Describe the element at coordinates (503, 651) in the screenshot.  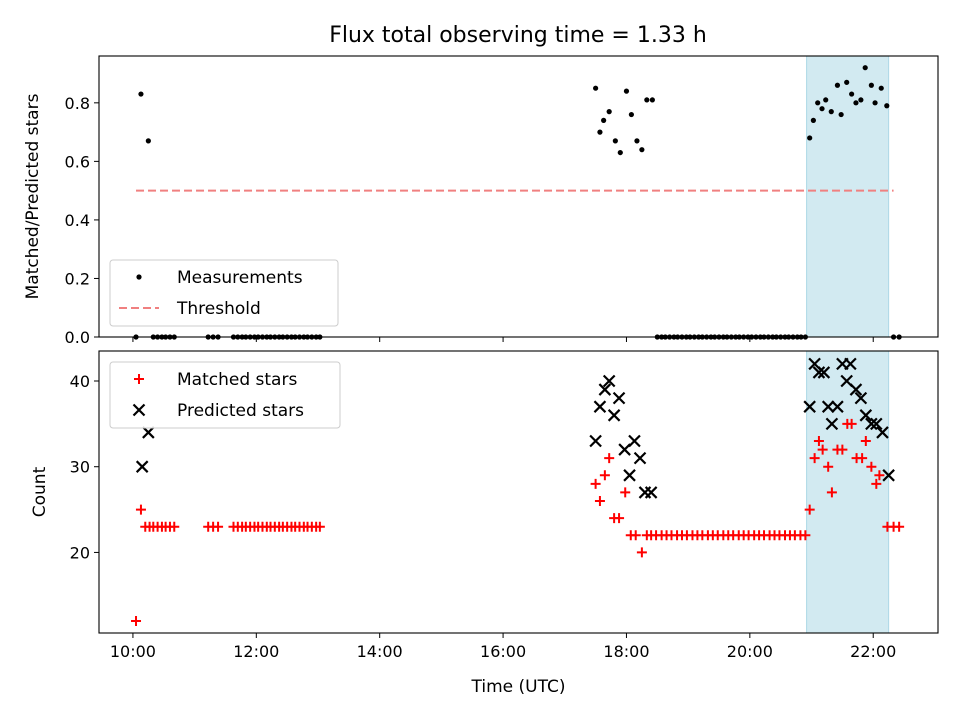
I see `x-tick-label: 16:00` at that location.